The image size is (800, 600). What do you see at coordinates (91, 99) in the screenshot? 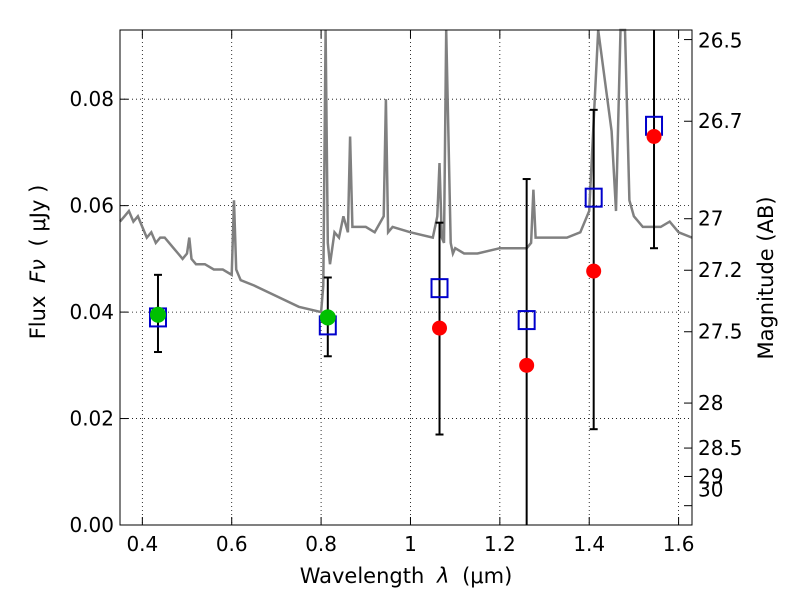
I see `y-tick-label: 0.08` at bounding box center [91, 99].